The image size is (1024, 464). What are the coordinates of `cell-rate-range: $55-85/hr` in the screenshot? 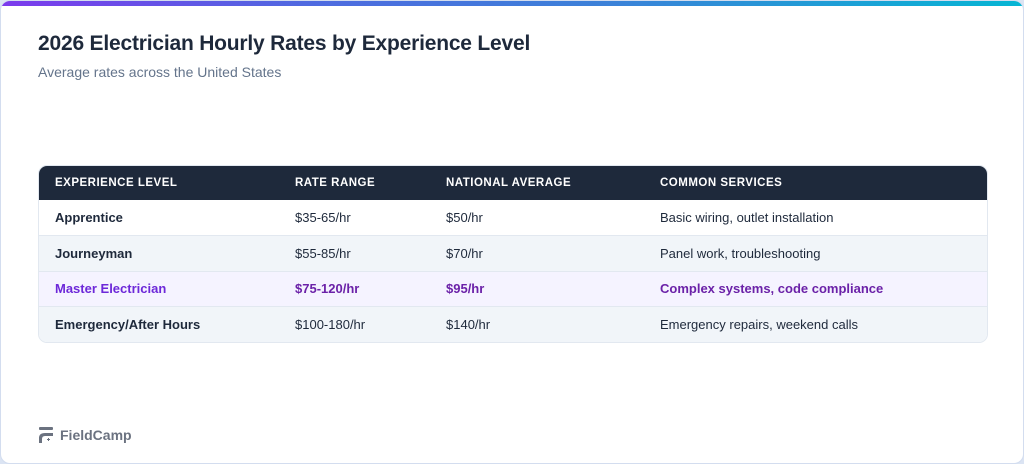 It's located at (323, 253).